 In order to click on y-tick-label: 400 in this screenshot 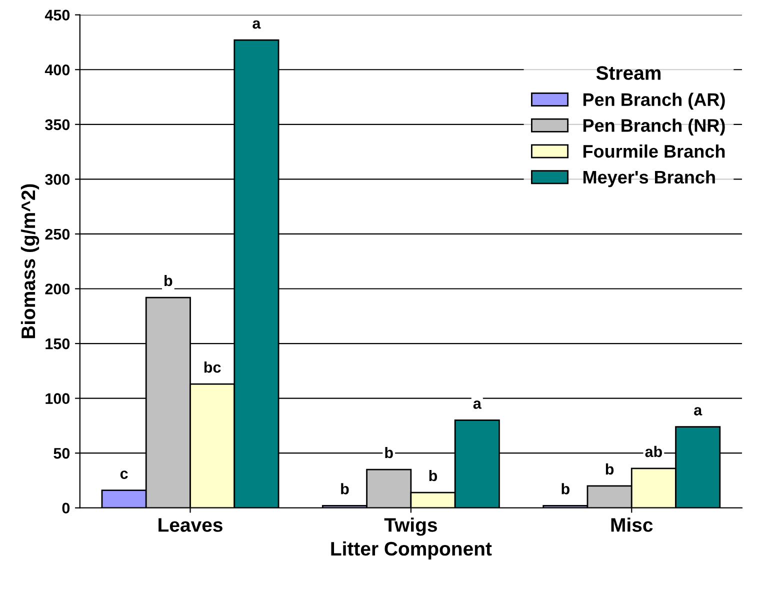, I will do `click(57, 70)`.